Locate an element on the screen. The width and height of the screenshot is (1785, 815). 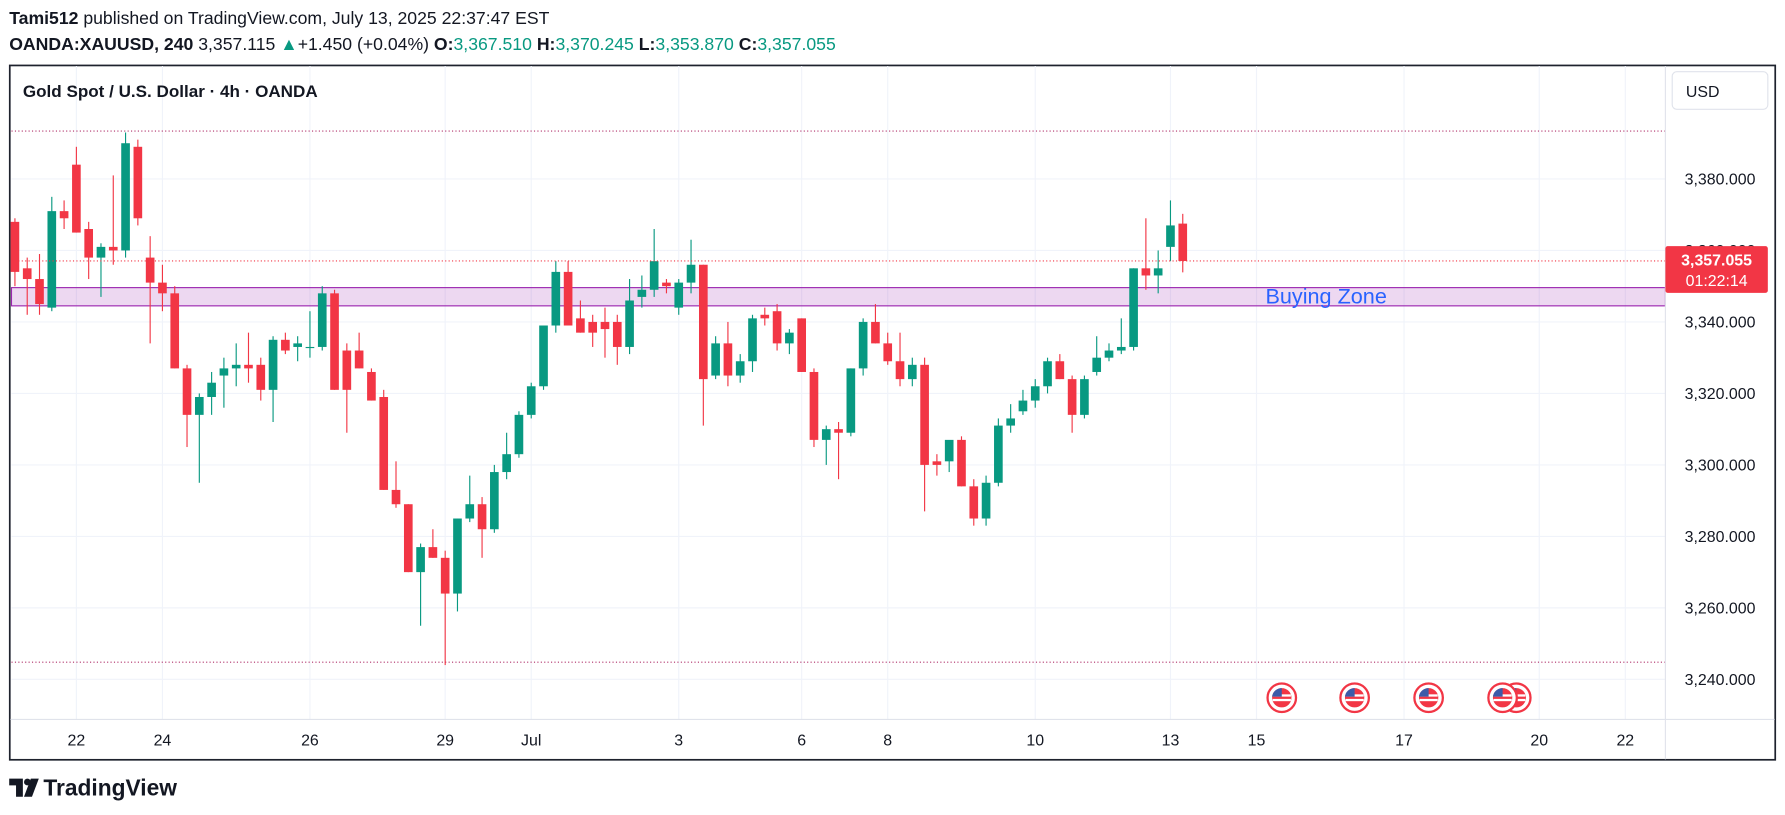
x-tick-label: 29 is located at coordinates (445, 741).